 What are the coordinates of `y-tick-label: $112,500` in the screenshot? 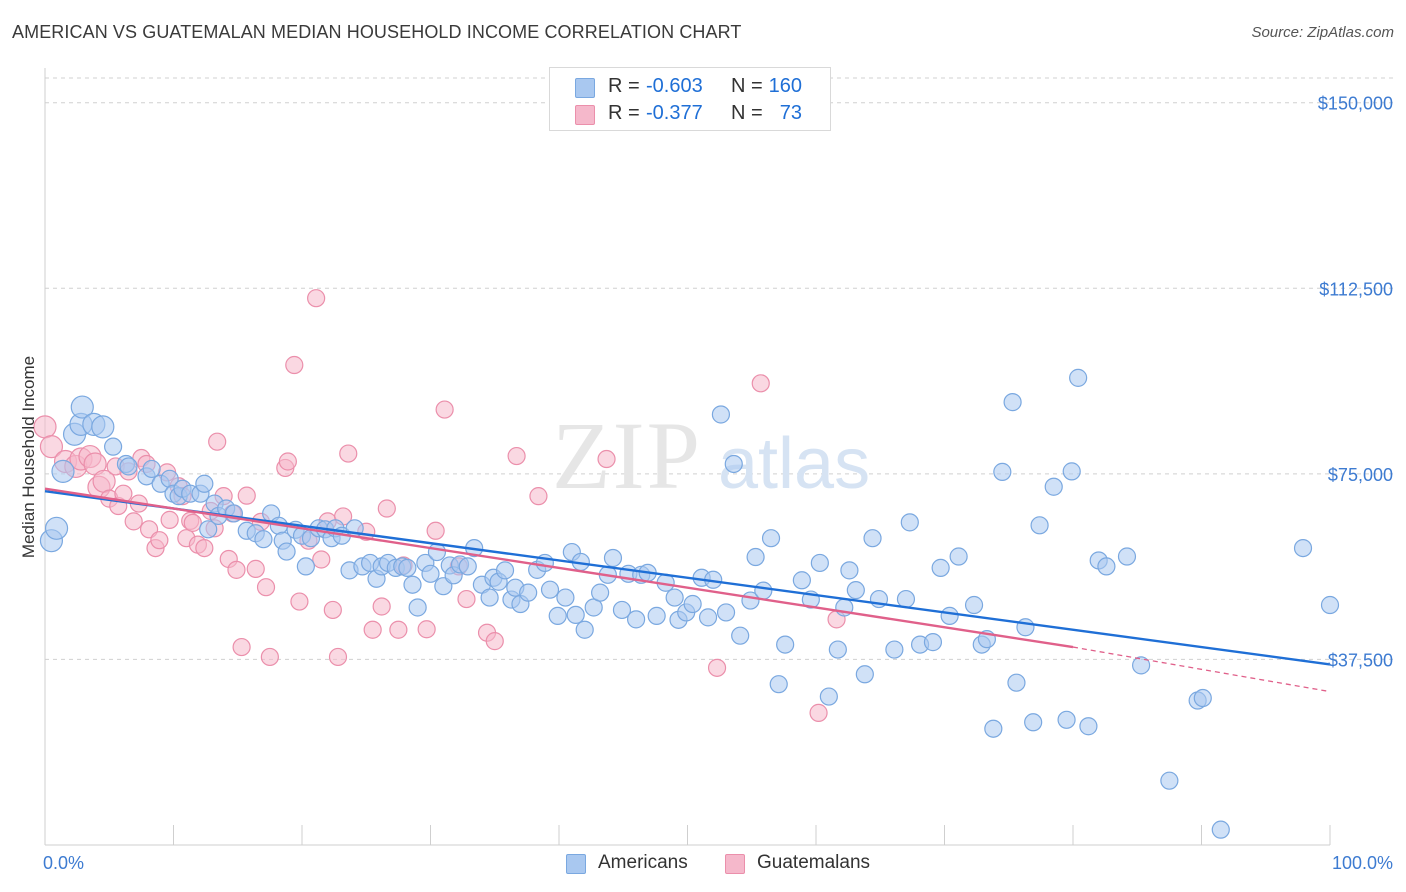 It's located at (1356, 289).